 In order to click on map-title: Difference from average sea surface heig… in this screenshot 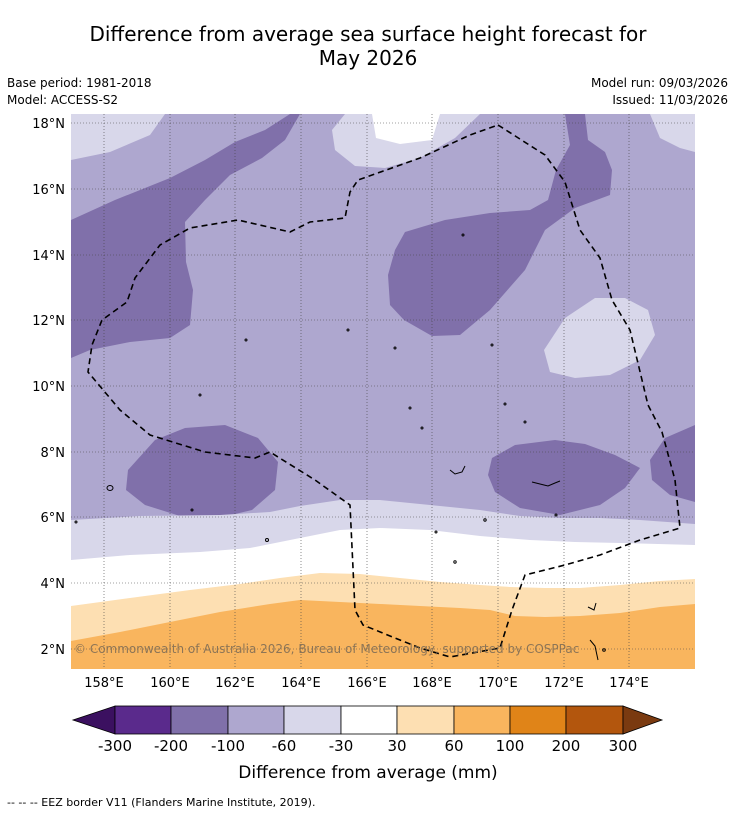, I will do `click(368, 46)`.